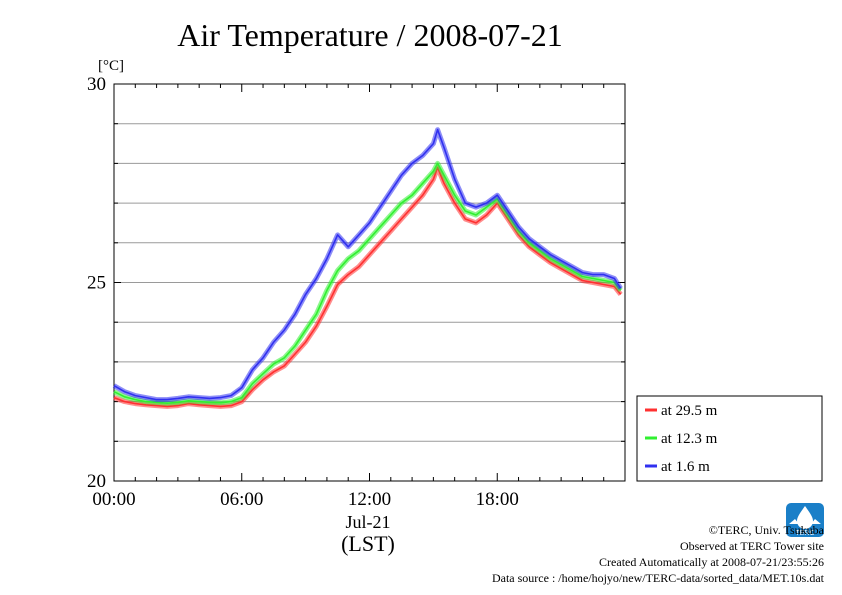 The width and height of the screenshot is (842, 595). Describe the element at coordinates (241, 499) in the screenshot. I see `x-tick-label: 06:00` at that location.